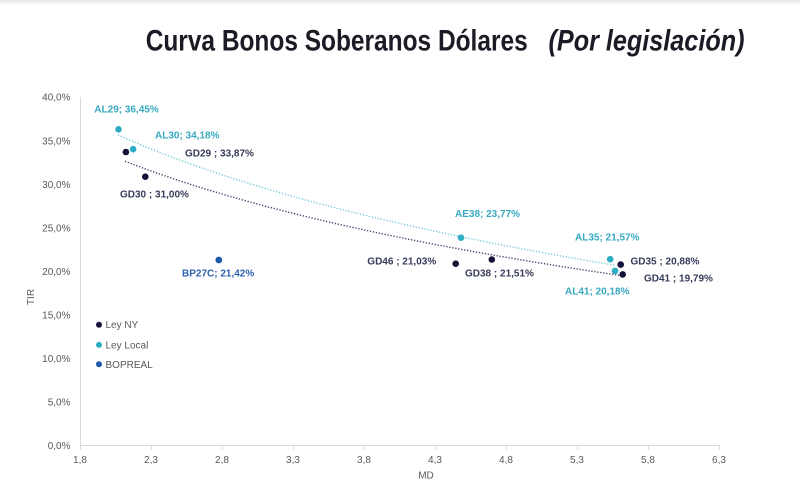 Image resolution: width=800 pixels, height=487 pixels. I want to click on svg-text: 0,0%, so click(59, 446).